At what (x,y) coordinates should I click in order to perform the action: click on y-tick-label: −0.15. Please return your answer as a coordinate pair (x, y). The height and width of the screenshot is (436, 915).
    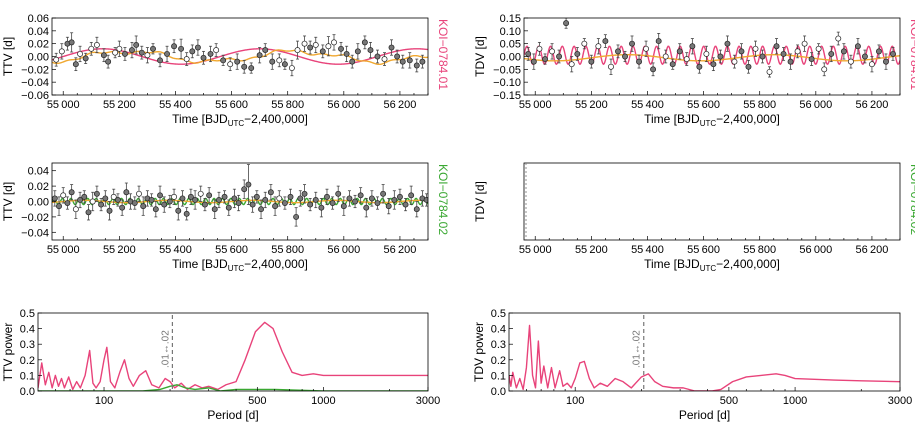
    Looking at the image, I should click on (507, 96).